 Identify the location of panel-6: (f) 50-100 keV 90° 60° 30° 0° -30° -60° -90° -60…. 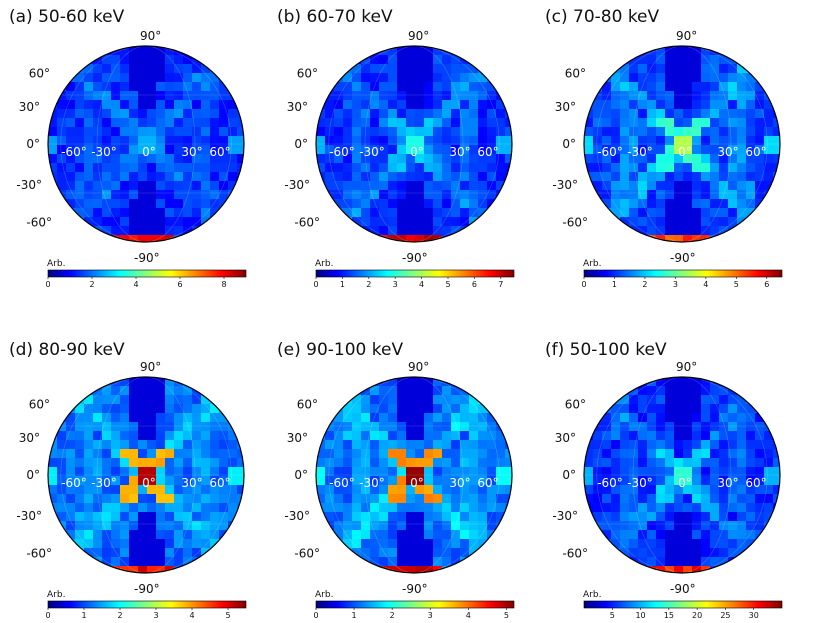
(664, 480).